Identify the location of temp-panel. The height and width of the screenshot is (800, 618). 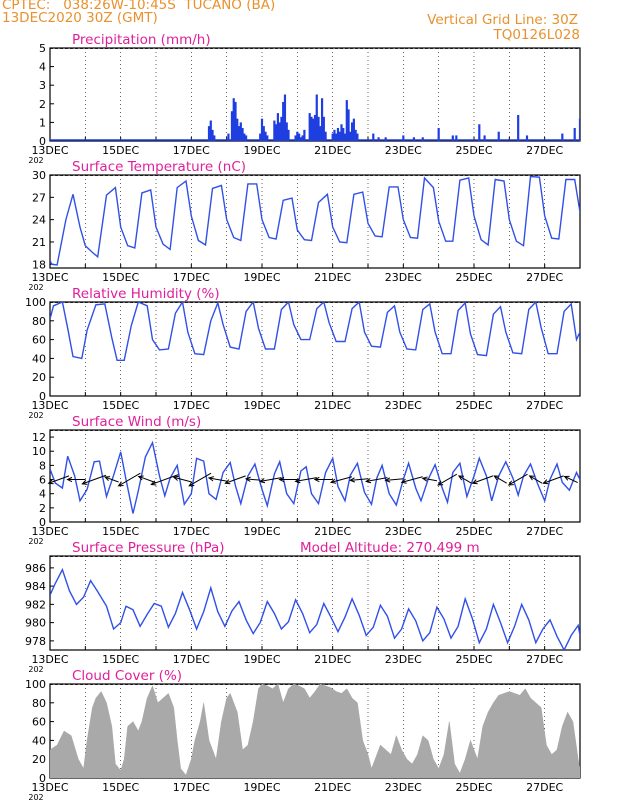
(315, 221).